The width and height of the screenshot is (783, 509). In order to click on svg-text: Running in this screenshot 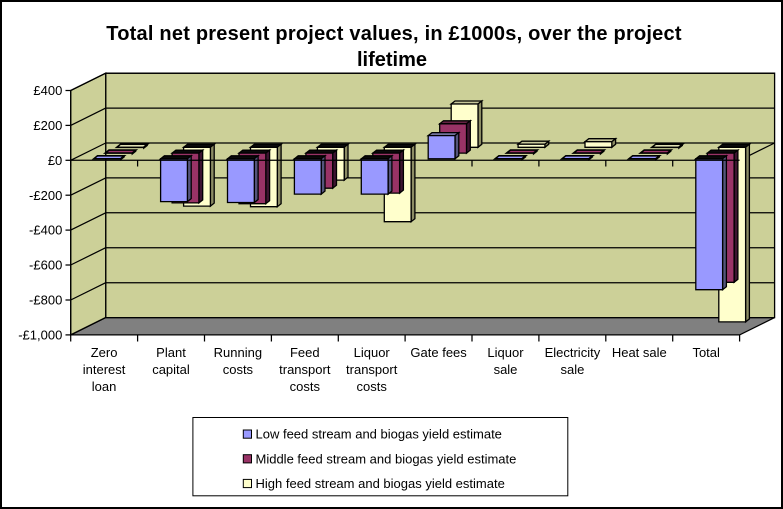, I will do `click(238, 352)`.